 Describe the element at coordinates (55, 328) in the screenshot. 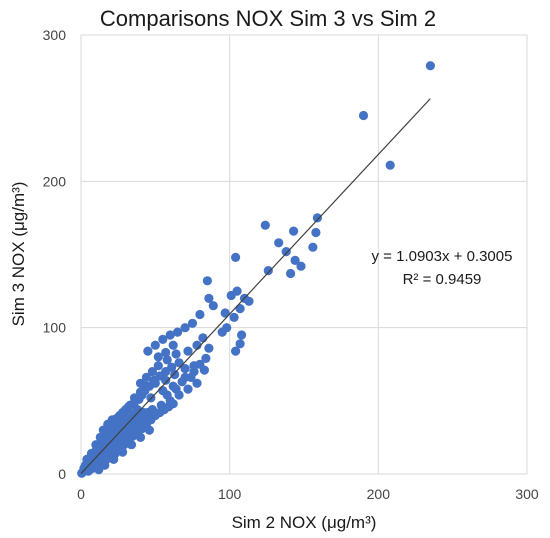

I see `y-tick-label: 100` at that location.